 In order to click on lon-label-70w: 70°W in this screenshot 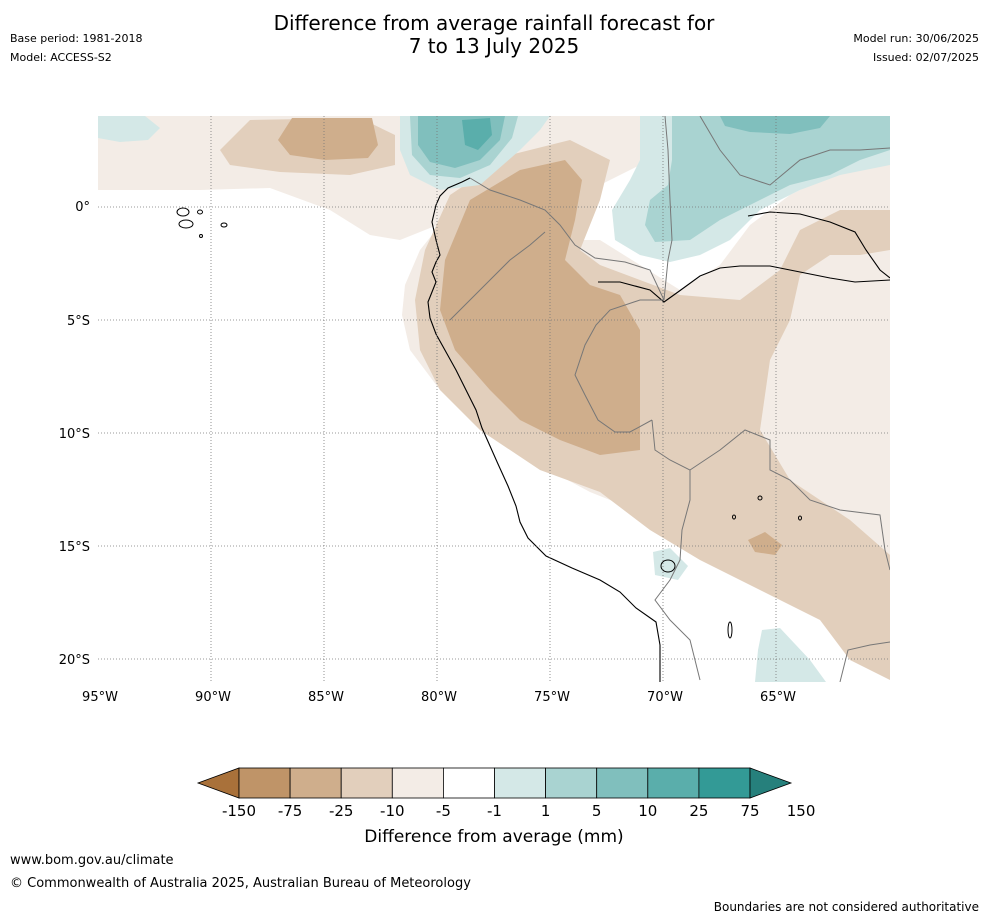, I will do `click(665, 697)`.